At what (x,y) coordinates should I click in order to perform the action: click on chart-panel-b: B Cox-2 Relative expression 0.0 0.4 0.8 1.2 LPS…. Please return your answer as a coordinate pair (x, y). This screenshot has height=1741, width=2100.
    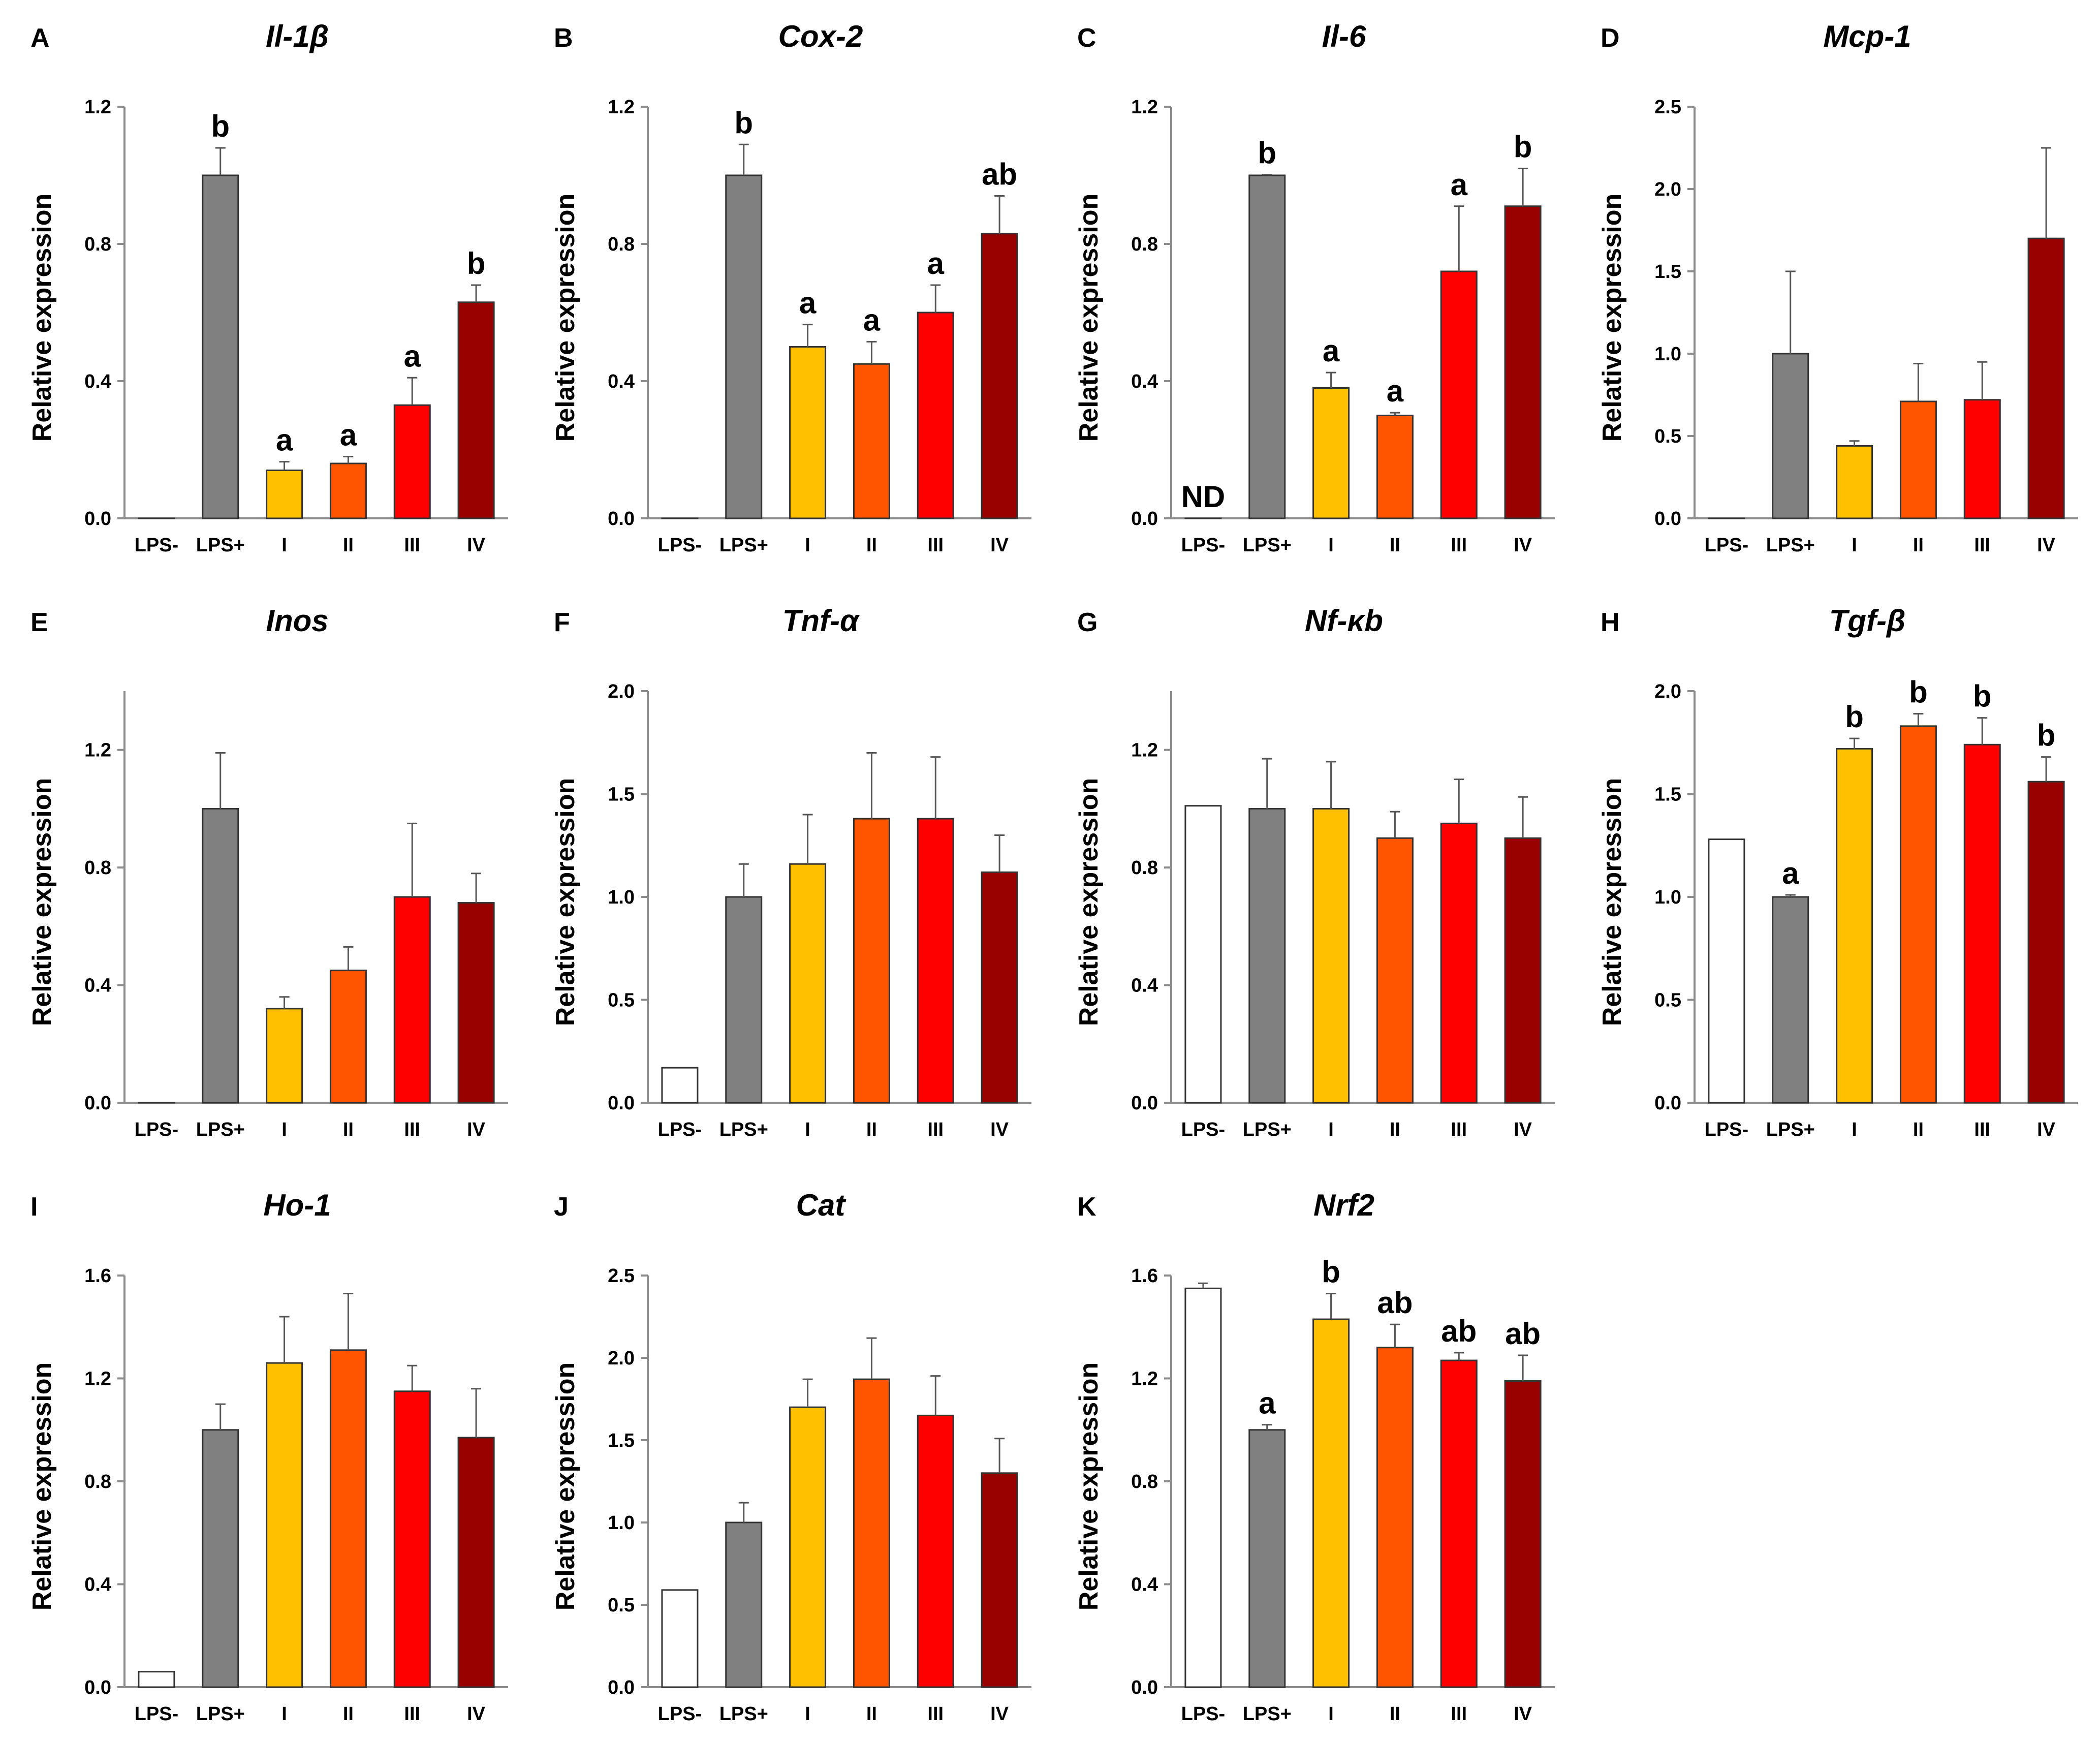
    Looking at the image, I should click on (791, 287).